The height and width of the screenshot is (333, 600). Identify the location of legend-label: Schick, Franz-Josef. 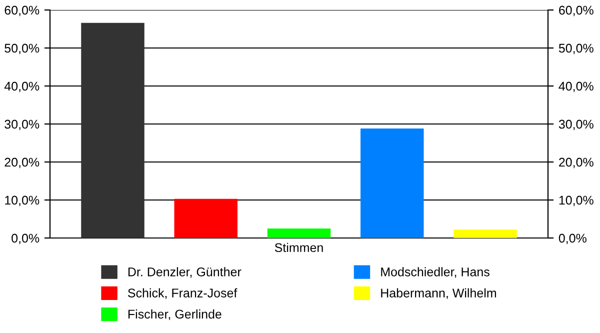
(183, 293).